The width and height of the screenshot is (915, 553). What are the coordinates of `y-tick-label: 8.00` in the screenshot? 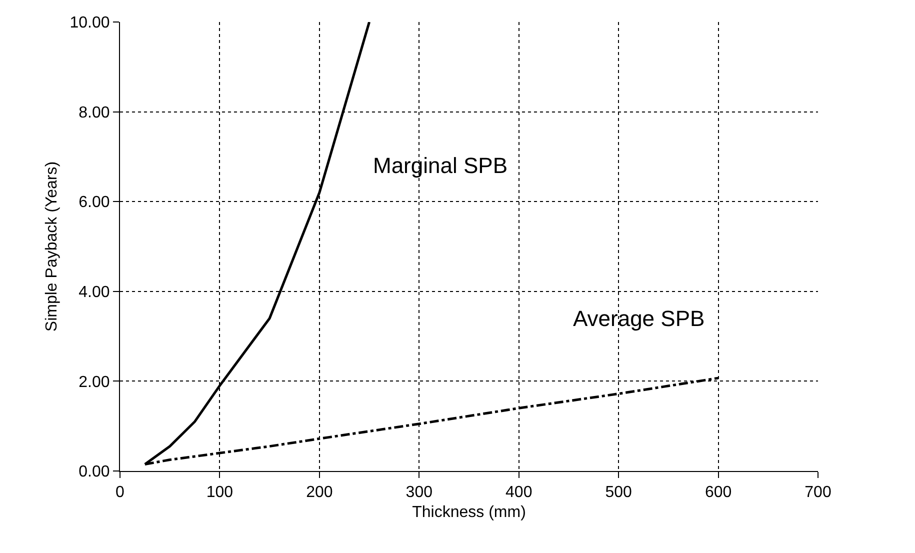 It's located at (94, 113).